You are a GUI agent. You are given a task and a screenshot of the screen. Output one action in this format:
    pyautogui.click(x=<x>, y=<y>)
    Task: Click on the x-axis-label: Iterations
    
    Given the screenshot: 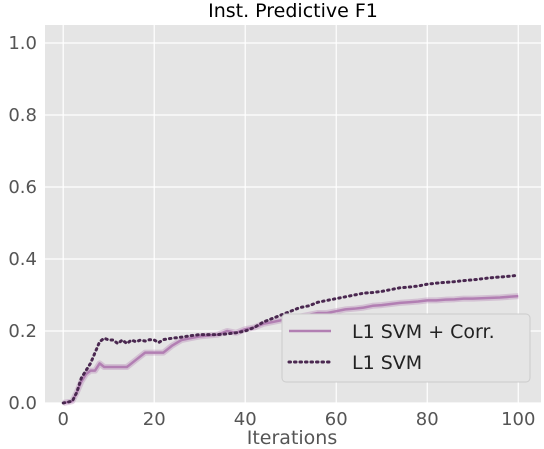 What is the action you would take?
    pyautogui.click(x=292, y=438)
    